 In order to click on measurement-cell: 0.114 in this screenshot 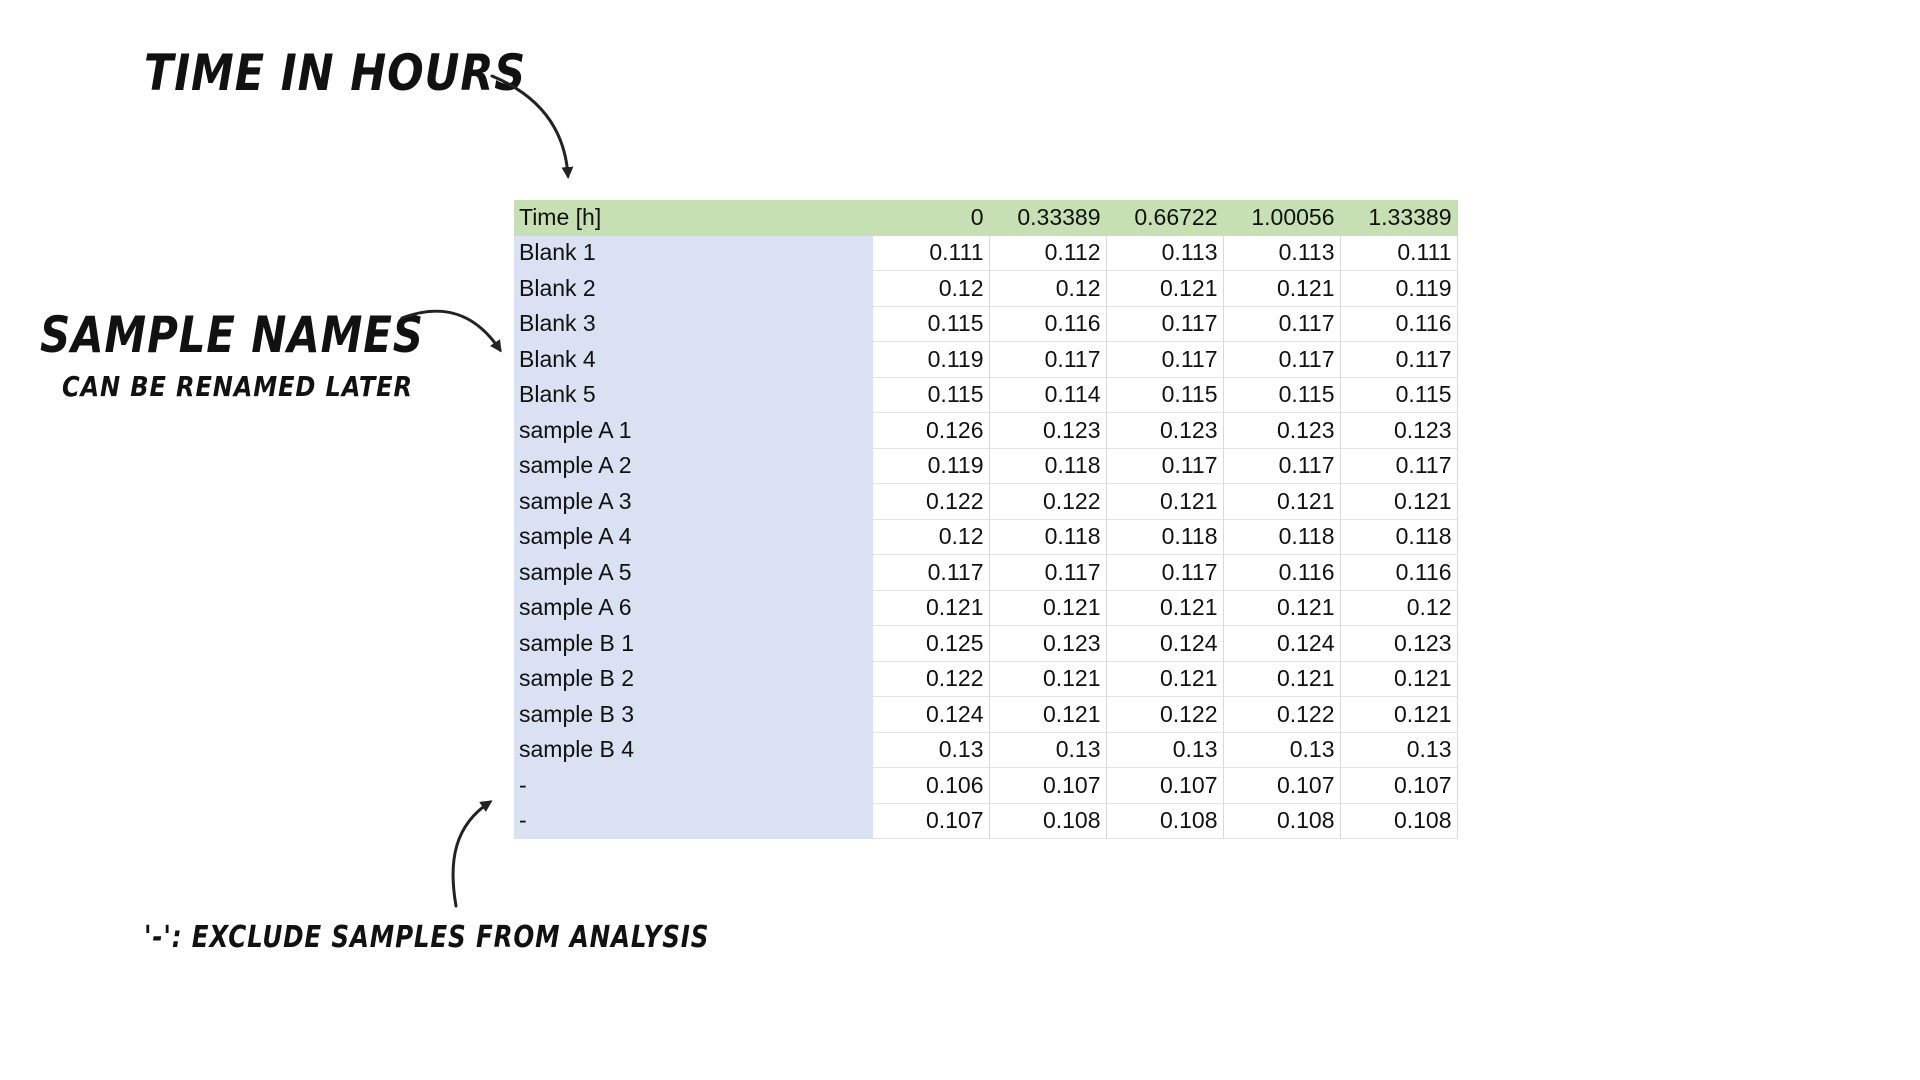, I will do `click(1048, 395)`.